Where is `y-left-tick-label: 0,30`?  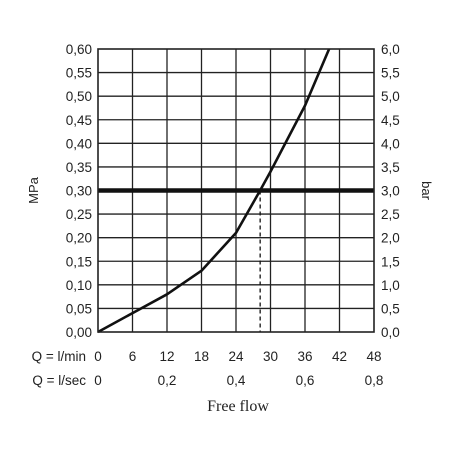
y-left-tick-label: 0,30 is located at coordinates (79, 191).